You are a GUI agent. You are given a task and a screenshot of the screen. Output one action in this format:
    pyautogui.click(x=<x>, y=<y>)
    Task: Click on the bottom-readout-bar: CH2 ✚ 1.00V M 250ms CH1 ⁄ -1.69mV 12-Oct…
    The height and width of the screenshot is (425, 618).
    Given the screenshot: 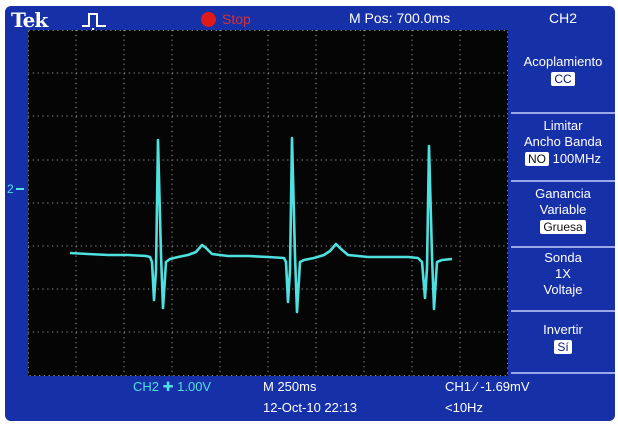 What is the action you would take?
    pyautogui.click(x=310, y=398)
    